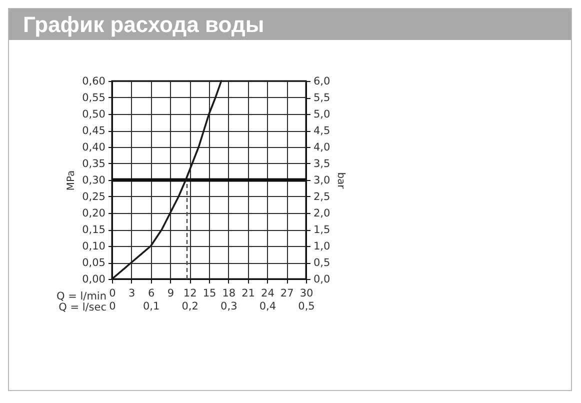 The height and width of the screenshot is (403, 581). What do you see at coordinates (268, 294) in the screenshot?
I see `x-tick-label: 24` at bounding box center [268, 294].